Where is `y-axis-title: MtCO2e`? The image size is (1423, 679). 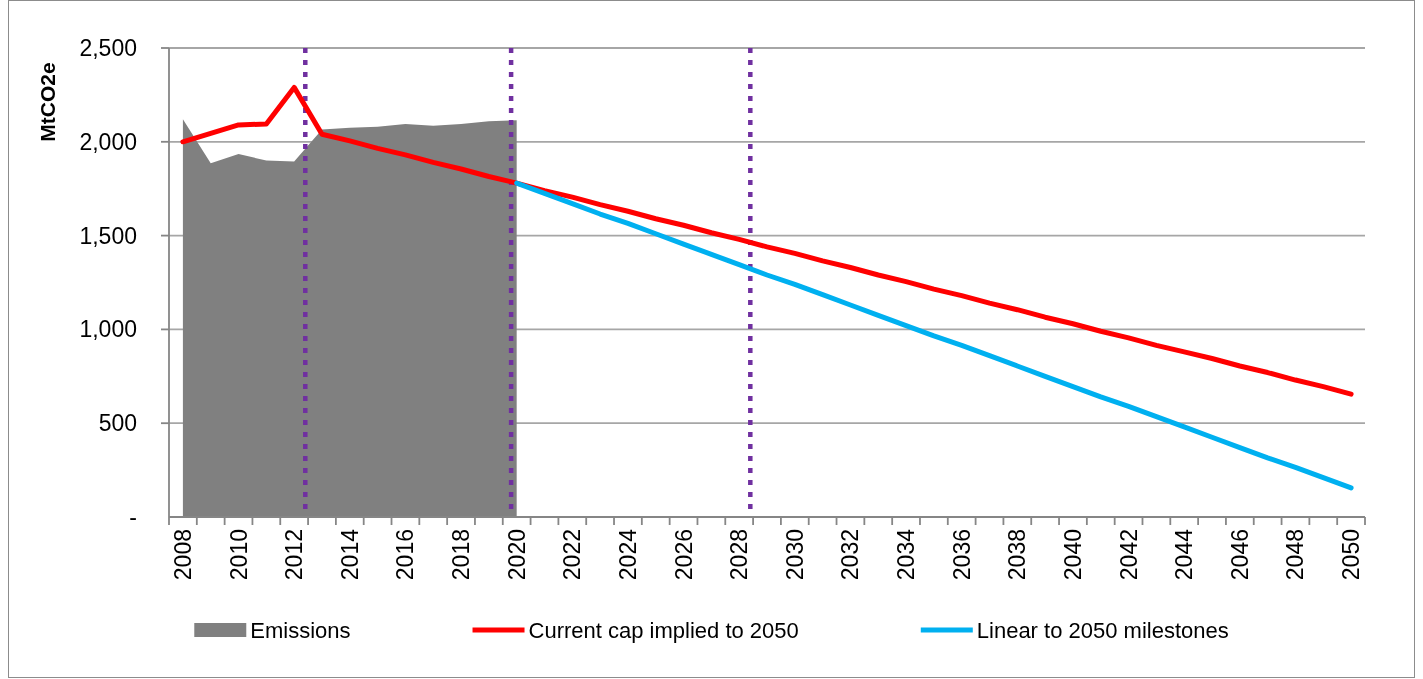 y-axis-title: MtCO2e is located at coordinates (47, 102).